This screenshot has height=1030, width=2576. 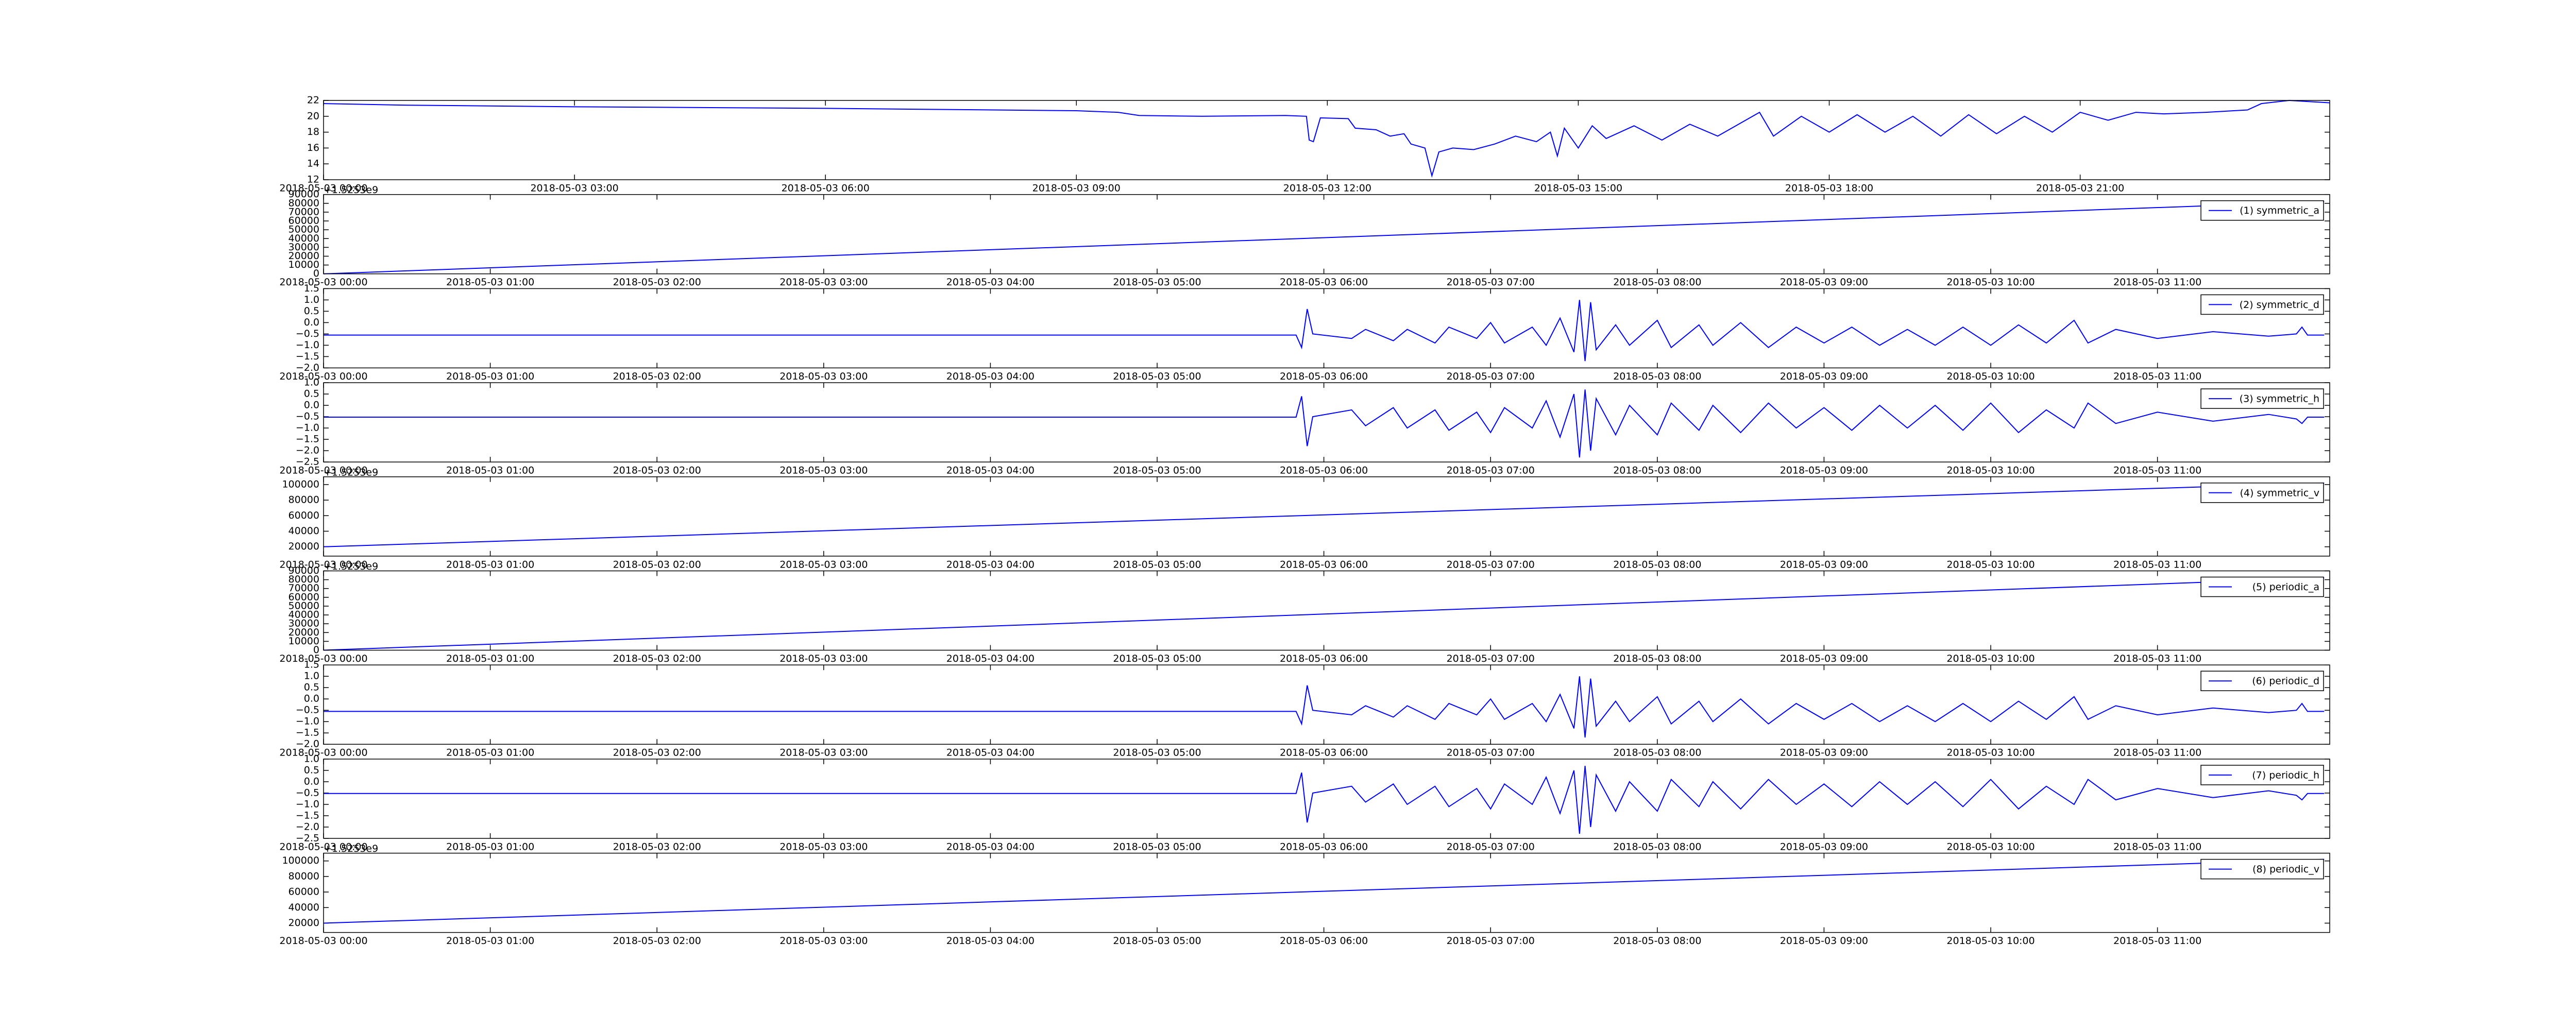 What do you see at coordinates (304, 531) in the screenshot?
I see `y-tick-label: 40000` at bounding box center [304, 531].